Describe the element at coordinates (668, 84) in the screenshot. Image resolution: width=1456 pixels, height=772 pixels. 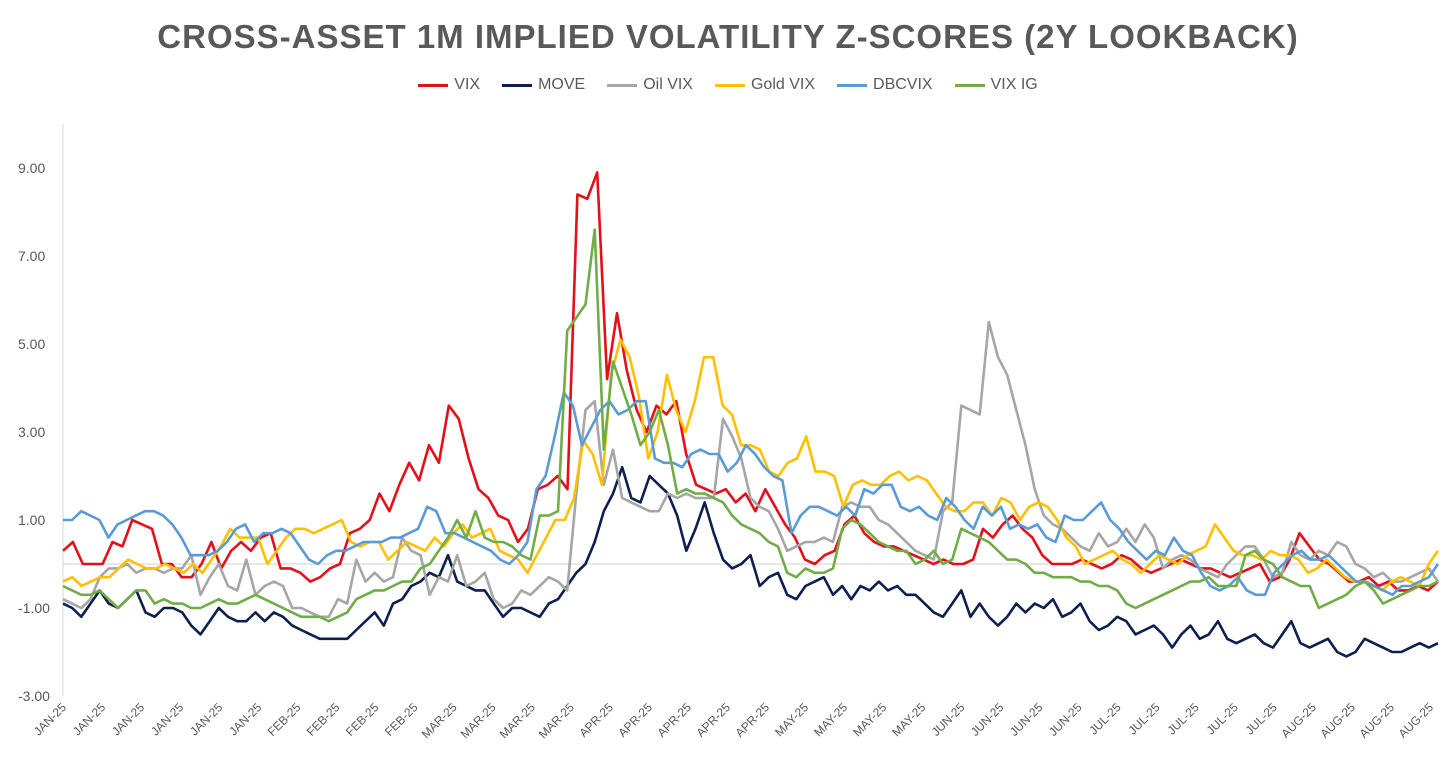
I see `legend-label: Oil VIX` at that location.